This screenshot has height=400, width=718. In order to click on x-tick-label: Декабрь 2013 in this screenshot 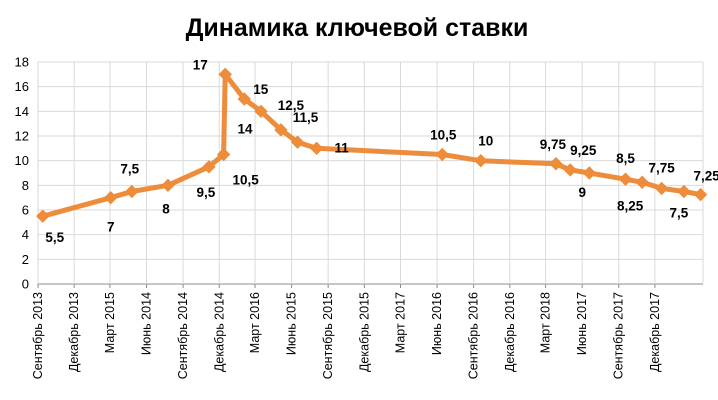, I will do `click(74, 332)`.